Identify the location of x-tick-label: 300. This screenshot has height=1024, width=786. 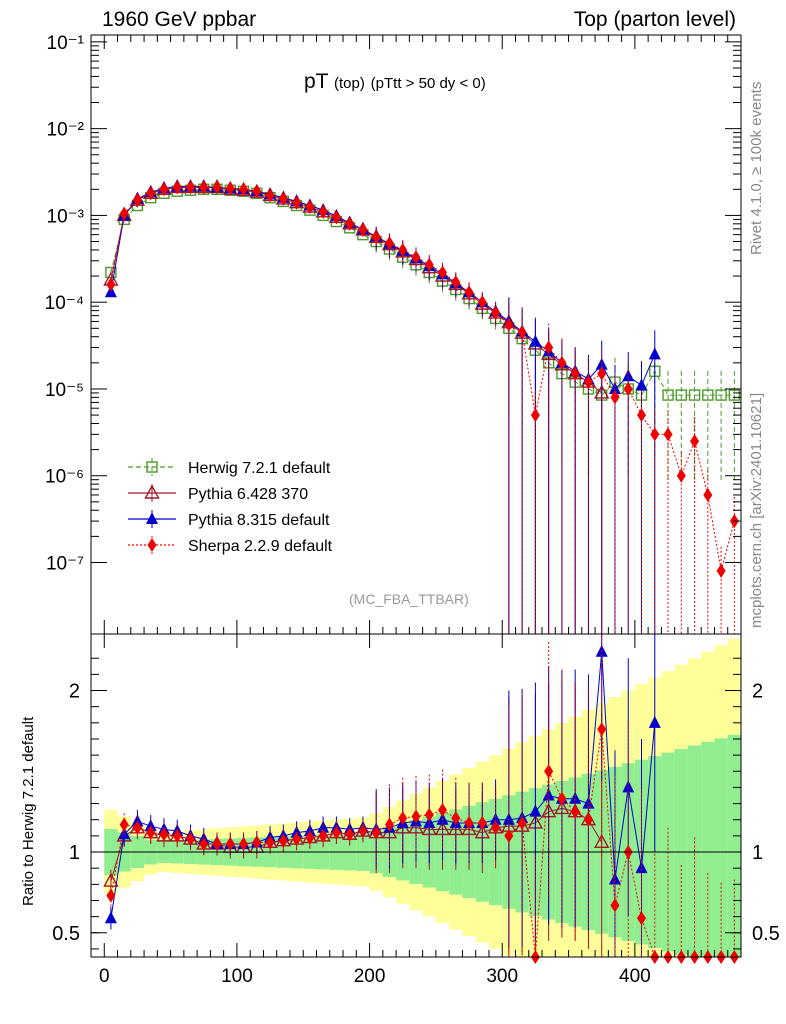
(502, 976).